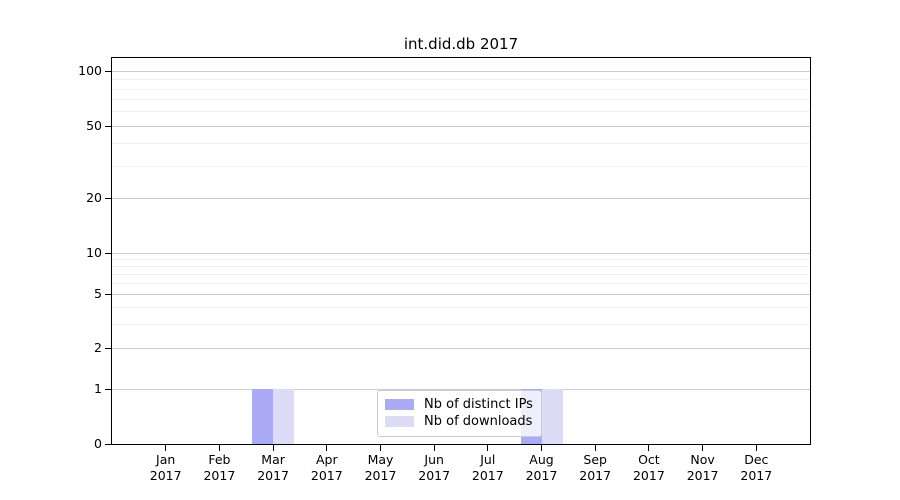 This screenshot has width=900, height=500. What do you see at coordinates (94, 125) in the screenshot?
I see `y-tick-label: 50` at bounding box center [94, 125].